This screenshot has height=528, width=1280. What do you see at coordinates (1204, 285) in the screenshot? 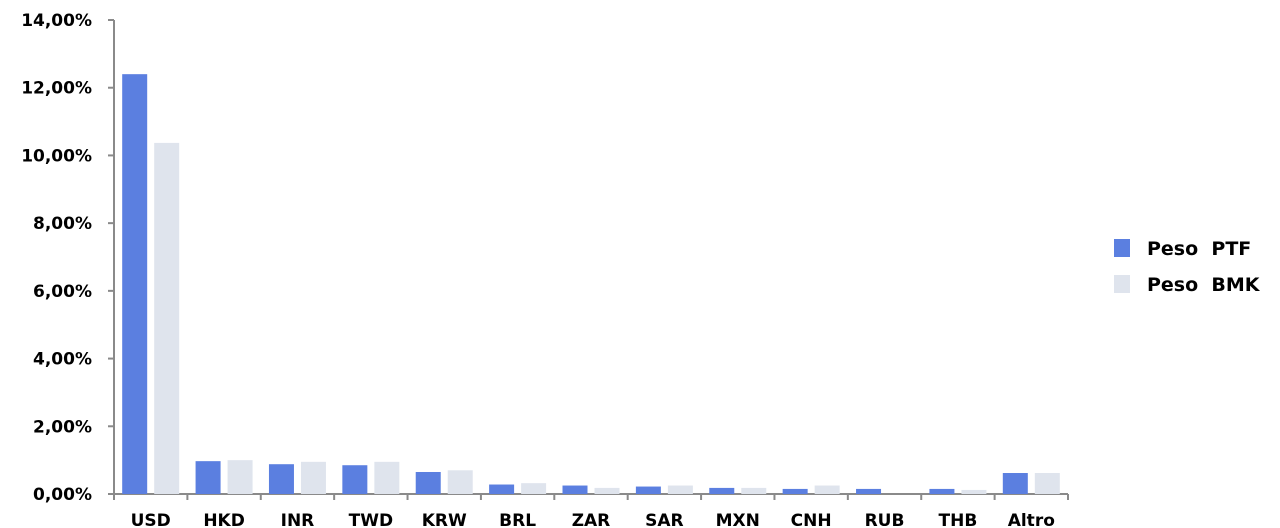
I see `legend-label: Peso BMK` at bounding box center [1204, 285].